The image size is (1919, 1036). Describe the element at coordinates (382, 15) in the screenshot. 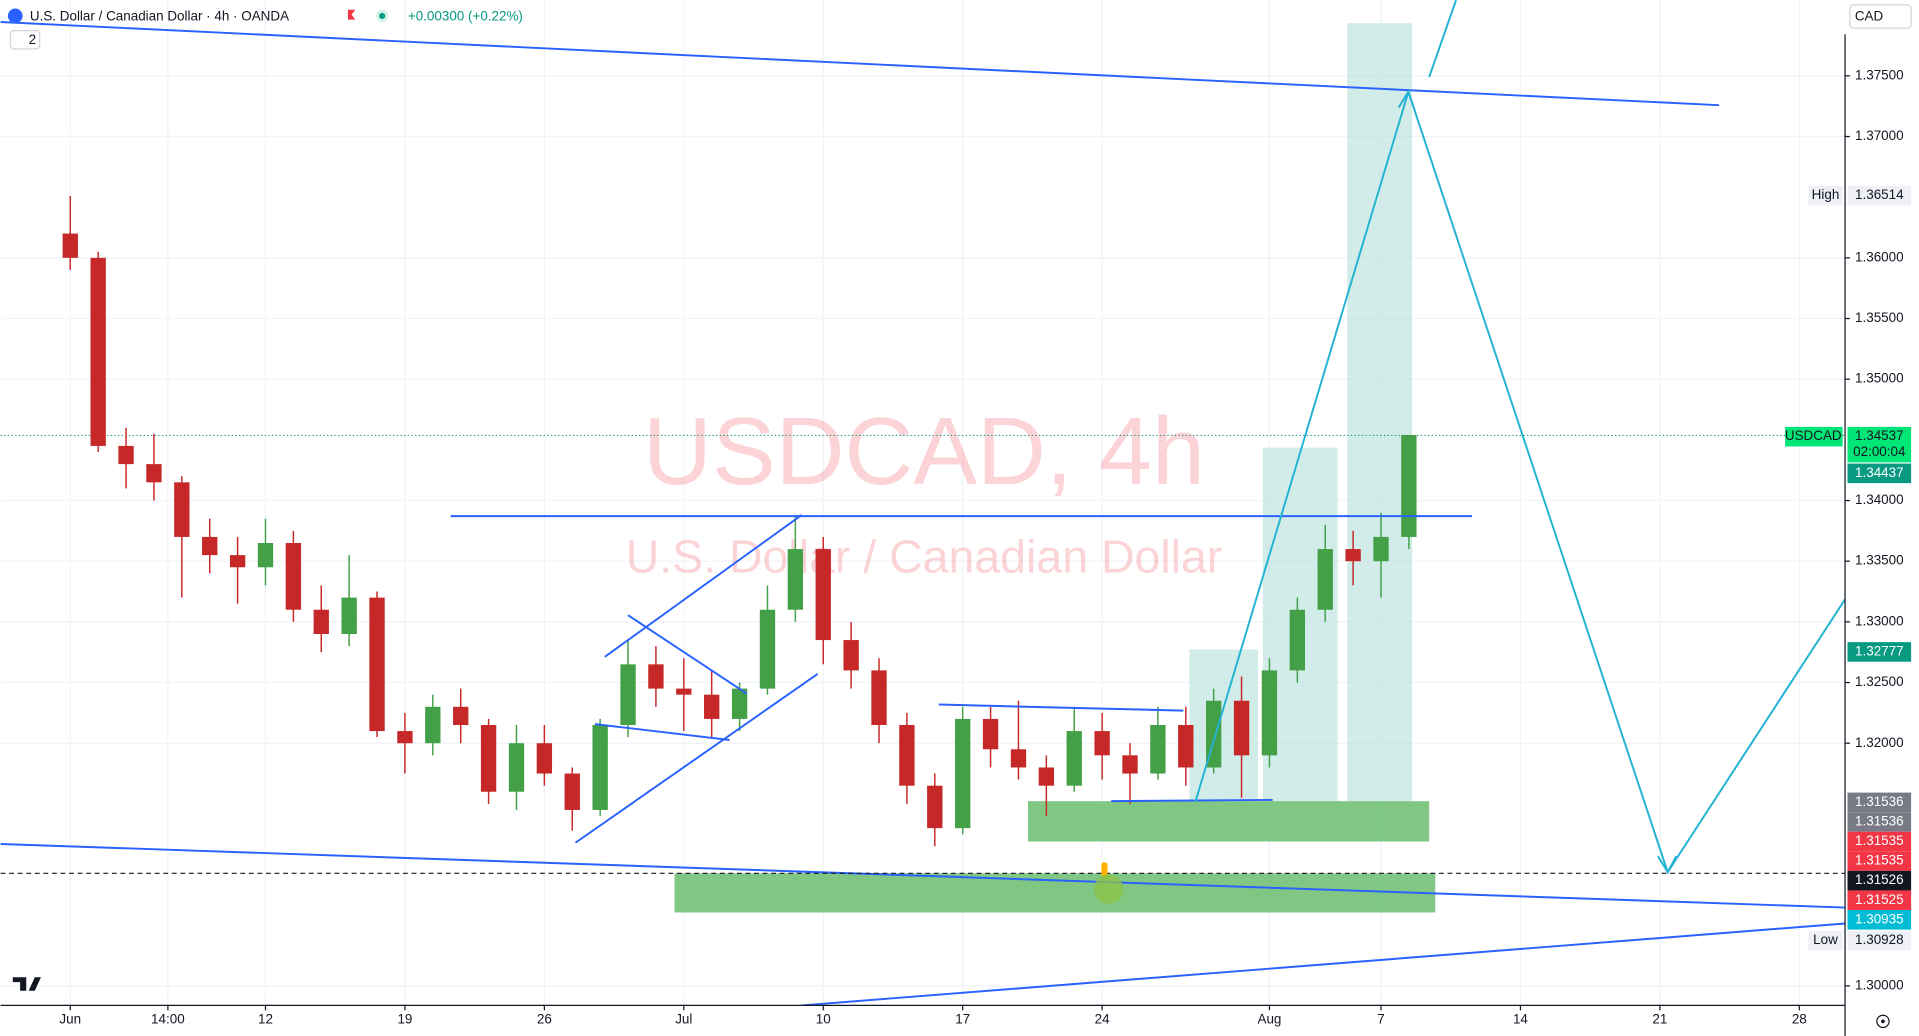

I see `status-dot` at that location.